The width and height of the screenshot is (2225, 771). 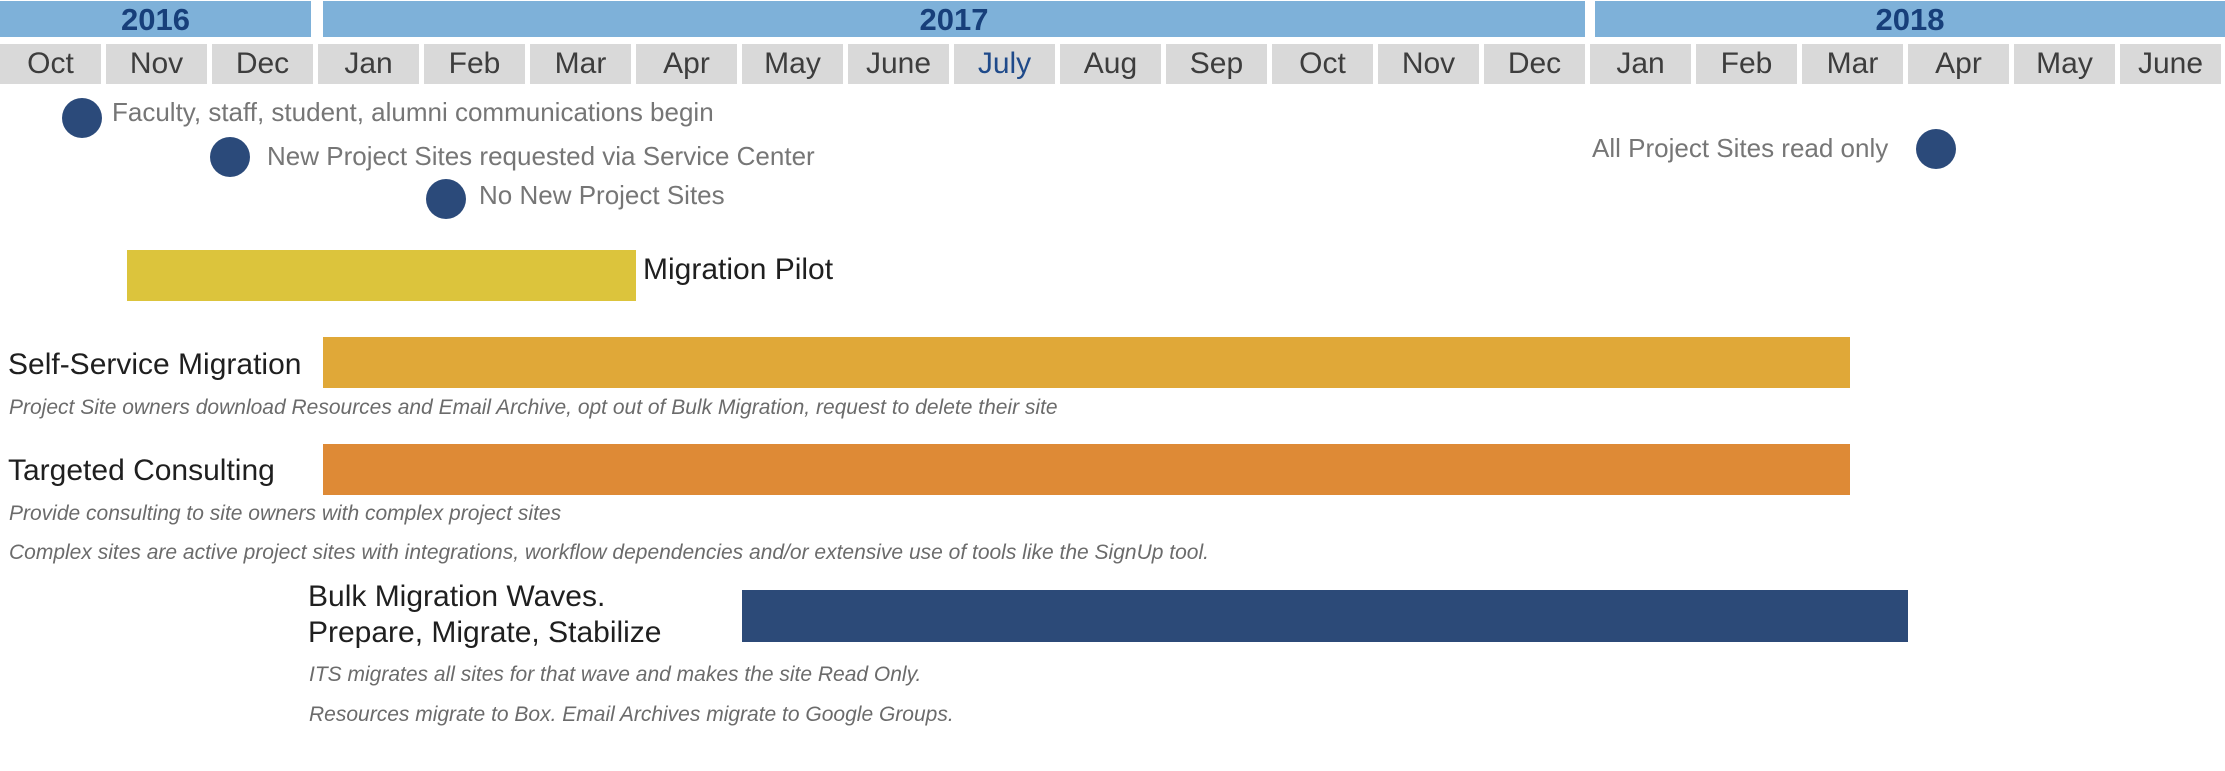 I want to click on year-2017: 2017, so click(x=954, y=19).